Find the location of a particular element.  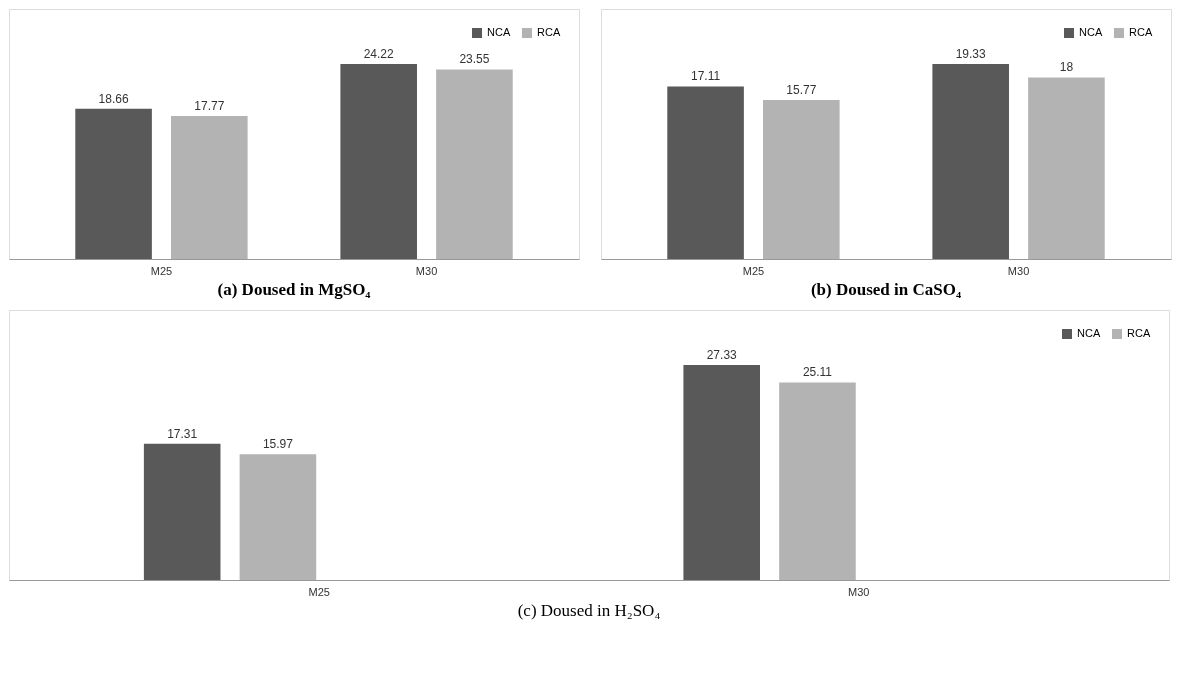

data-label: 17.31 is located at coordinates (182, 433).